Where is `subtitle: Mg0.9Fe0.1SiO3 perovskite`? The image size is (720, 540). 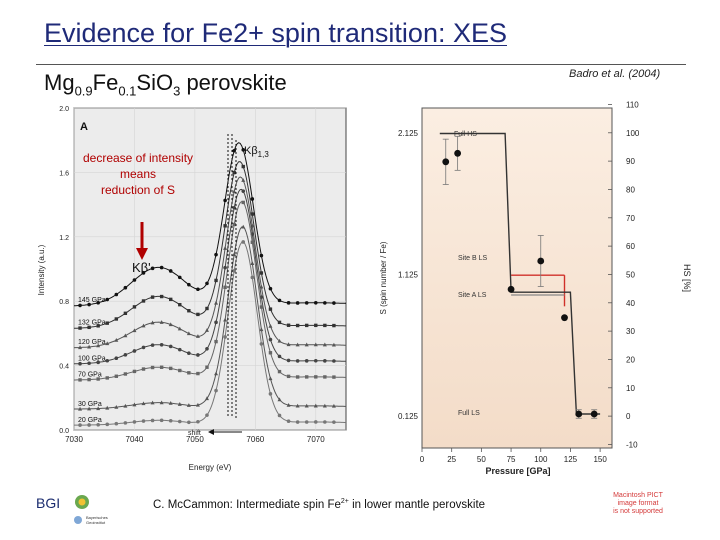 subtitle: Mg0.9Fe0.1SiO3 perovskite is located at coordinates (165, 84).